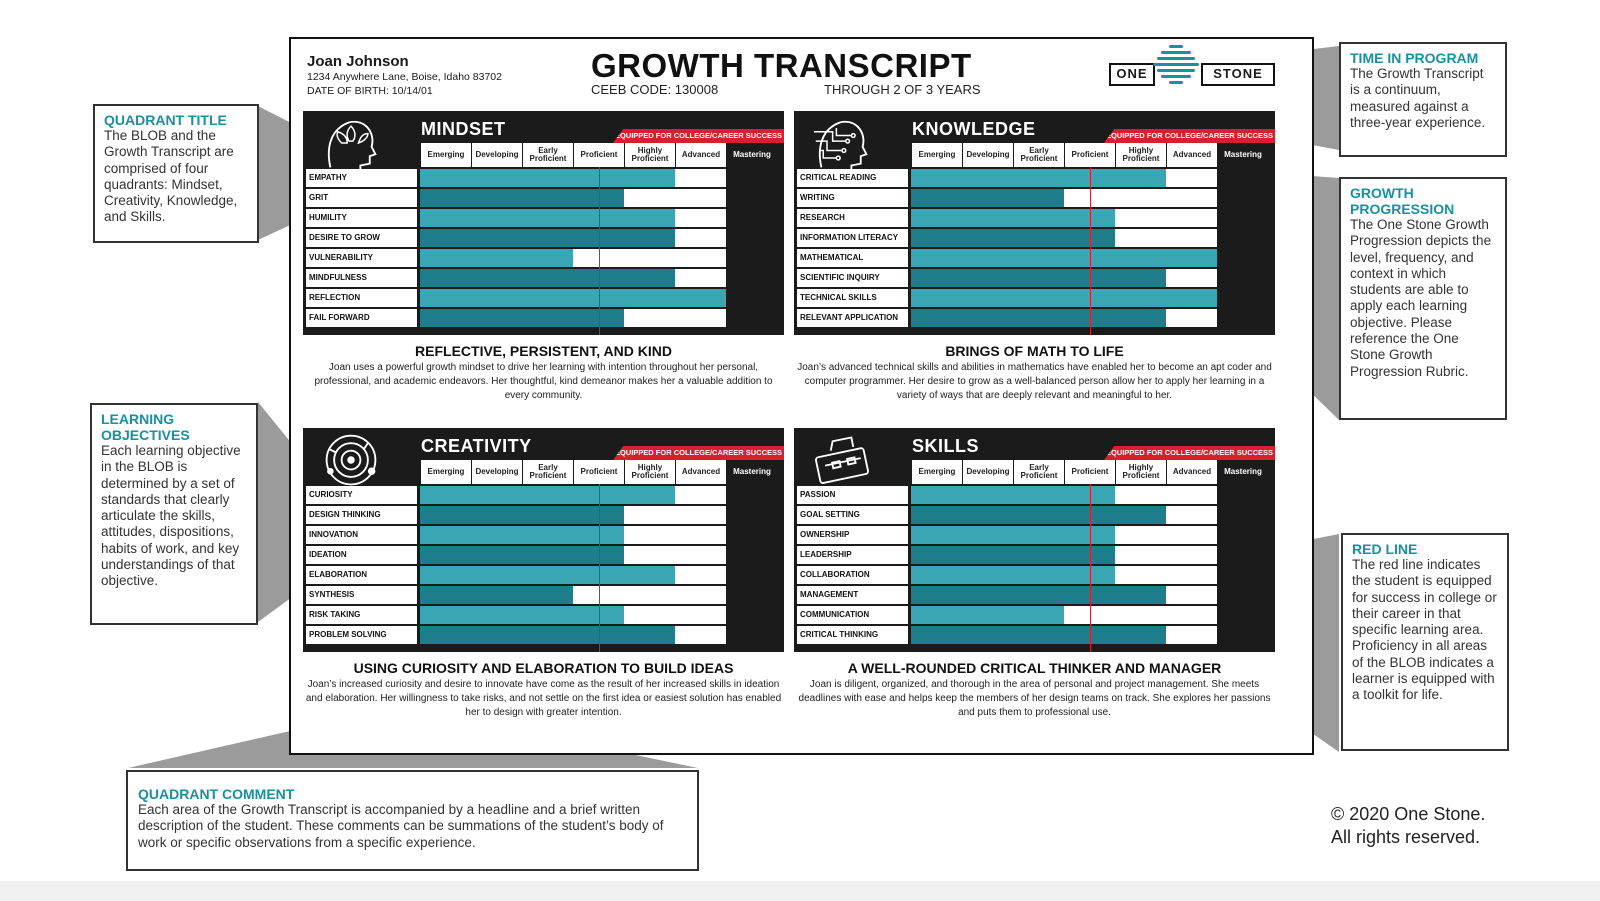  Describe the element at coordinates (370, 91) in the screenshot. I see `student-dob: DATE OF BIRTH: 10/14/01` at that location.